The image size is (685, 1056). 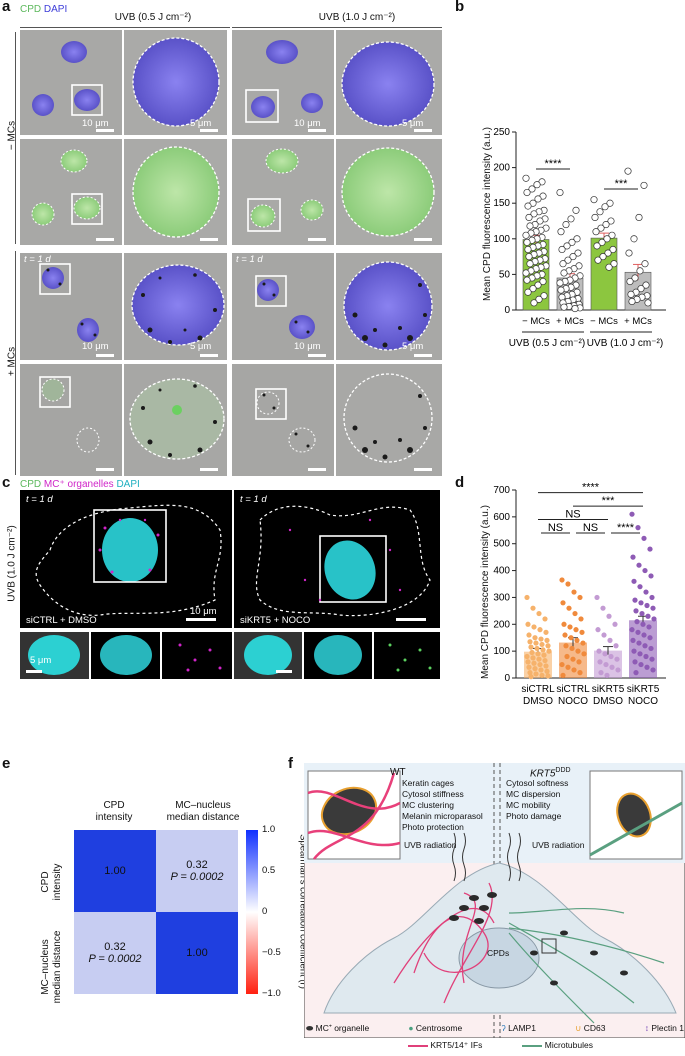 What do you see at coordinates (271, 993) in the screenshot?
I see `cbar-tick: −1.0` at bounding box center [271, 993].